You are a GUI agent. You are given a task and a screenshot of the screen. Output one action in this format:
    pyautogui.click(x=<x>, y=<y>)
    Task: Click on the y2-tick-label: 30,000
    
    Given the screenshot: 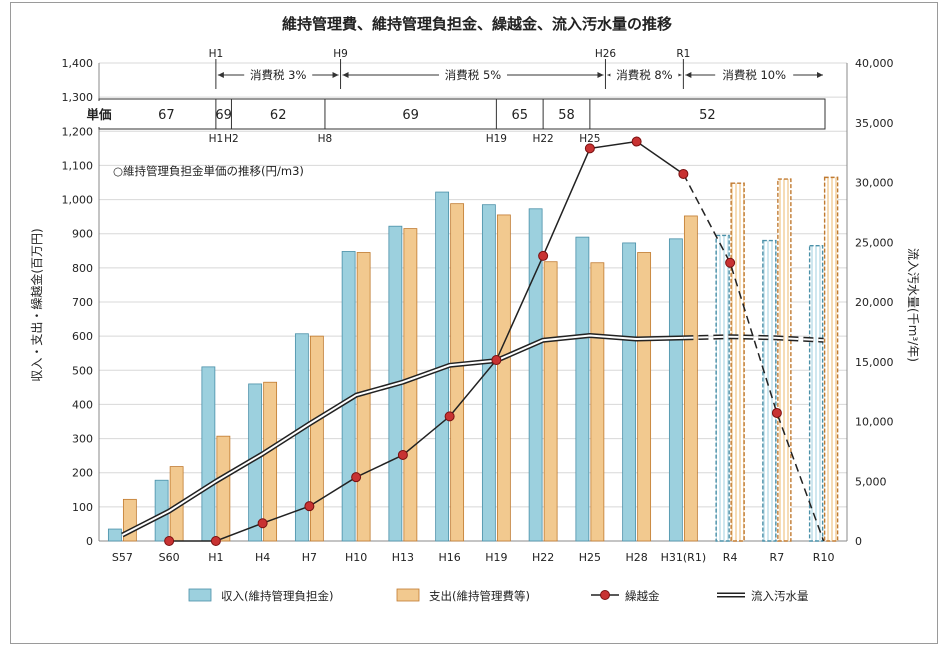 What is the action you would take?
    pyautogui.click(x=874, y=183)
    